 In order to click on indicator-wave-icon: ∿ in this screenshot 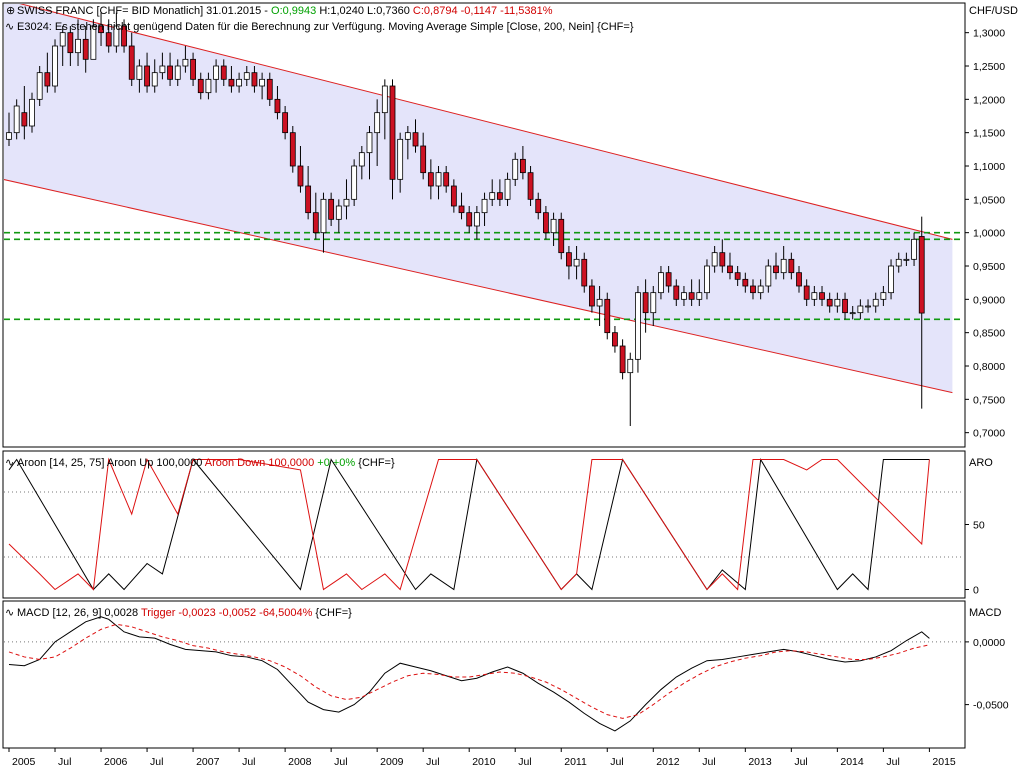, I will do `click(9, 27)`.